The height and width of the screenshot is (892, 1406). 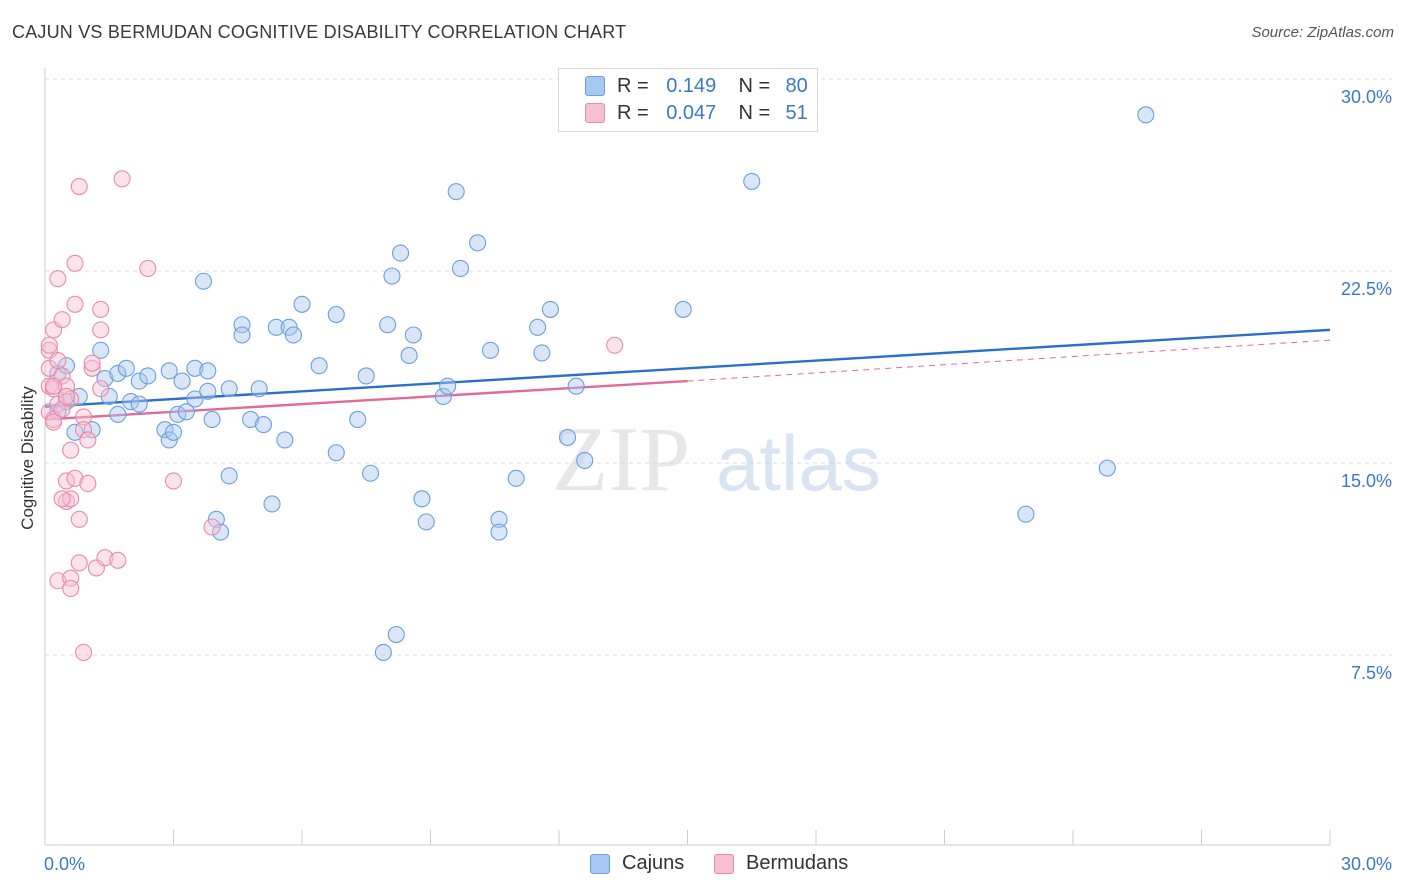 I want to click on cajun-trend-line, so click(x=687, y=368).